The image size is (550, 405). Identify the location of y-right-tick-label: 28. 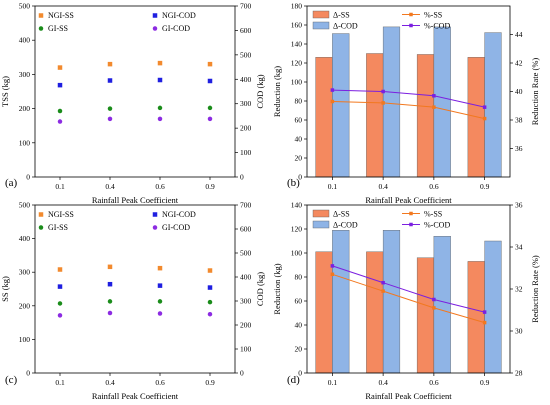
(519, 373).